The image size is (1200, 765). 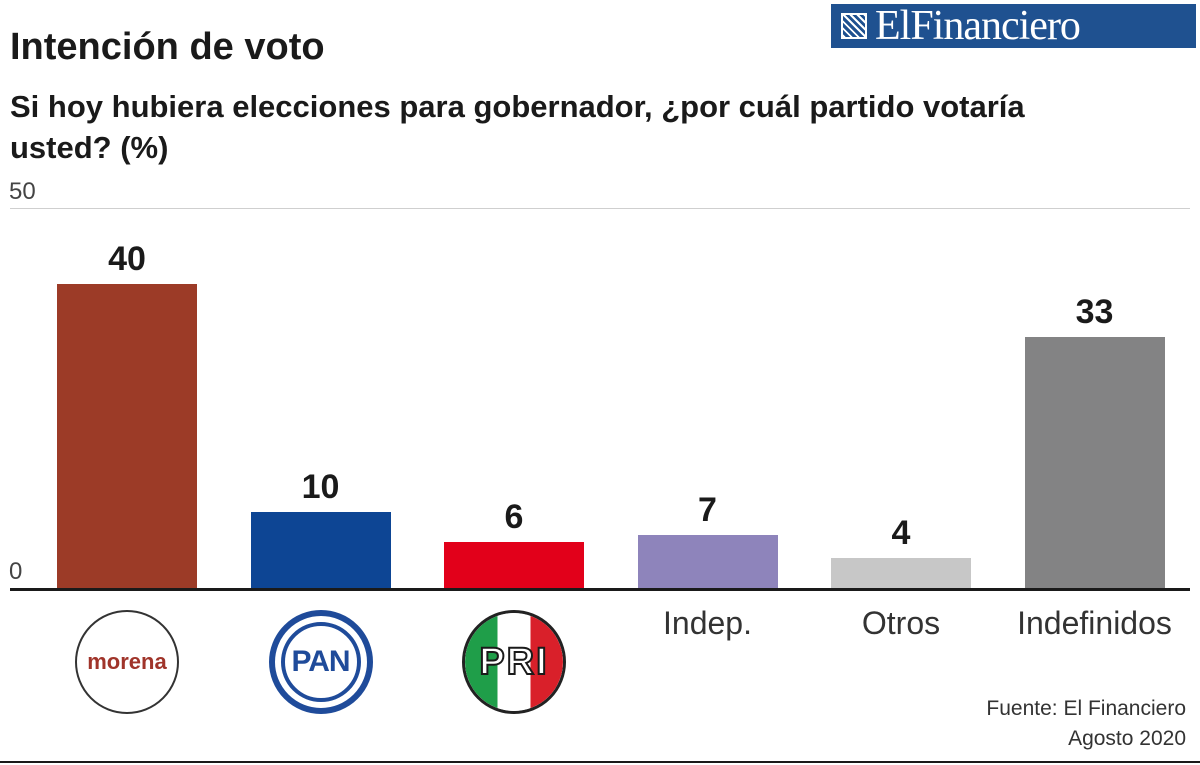 I want to click on x-tick-label-otros: Otros, so click(x=901, y=623).